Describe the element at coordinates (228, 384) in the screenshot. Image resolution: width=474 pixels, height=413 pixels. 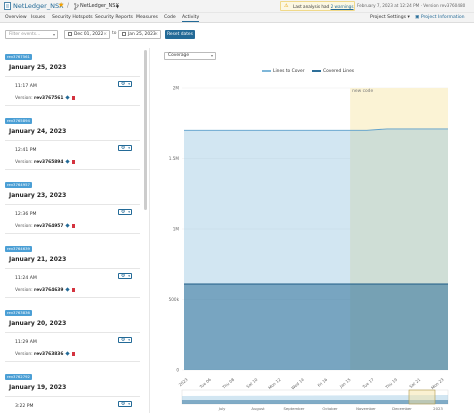
I see `x-tick-label: Thu 08` at that location.